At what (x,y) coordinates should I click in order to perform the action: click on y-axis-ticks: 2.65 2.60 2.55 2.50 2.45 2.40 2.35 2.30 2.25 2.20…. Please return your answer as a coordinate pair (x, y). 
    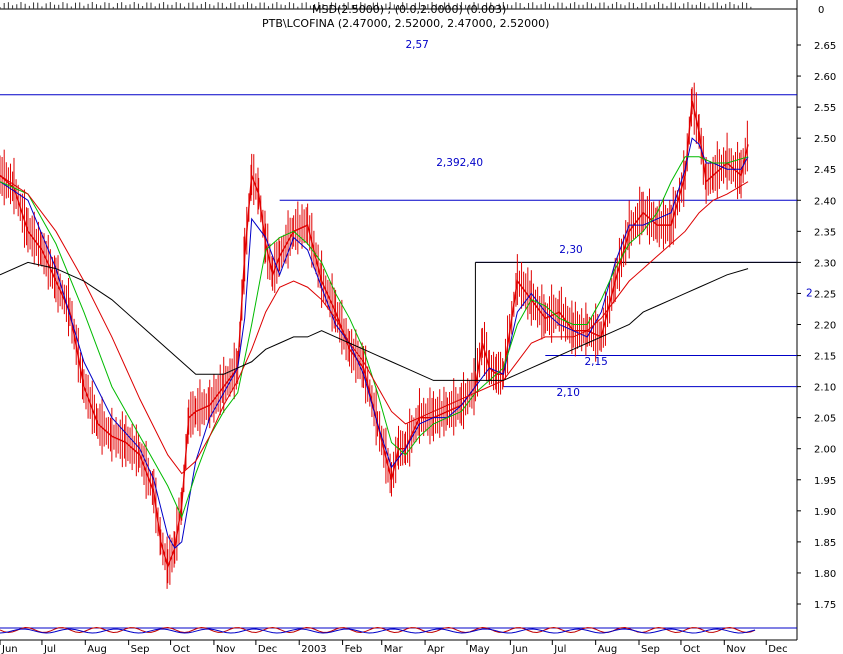
    Looking at the image, I should click on (816, 326).